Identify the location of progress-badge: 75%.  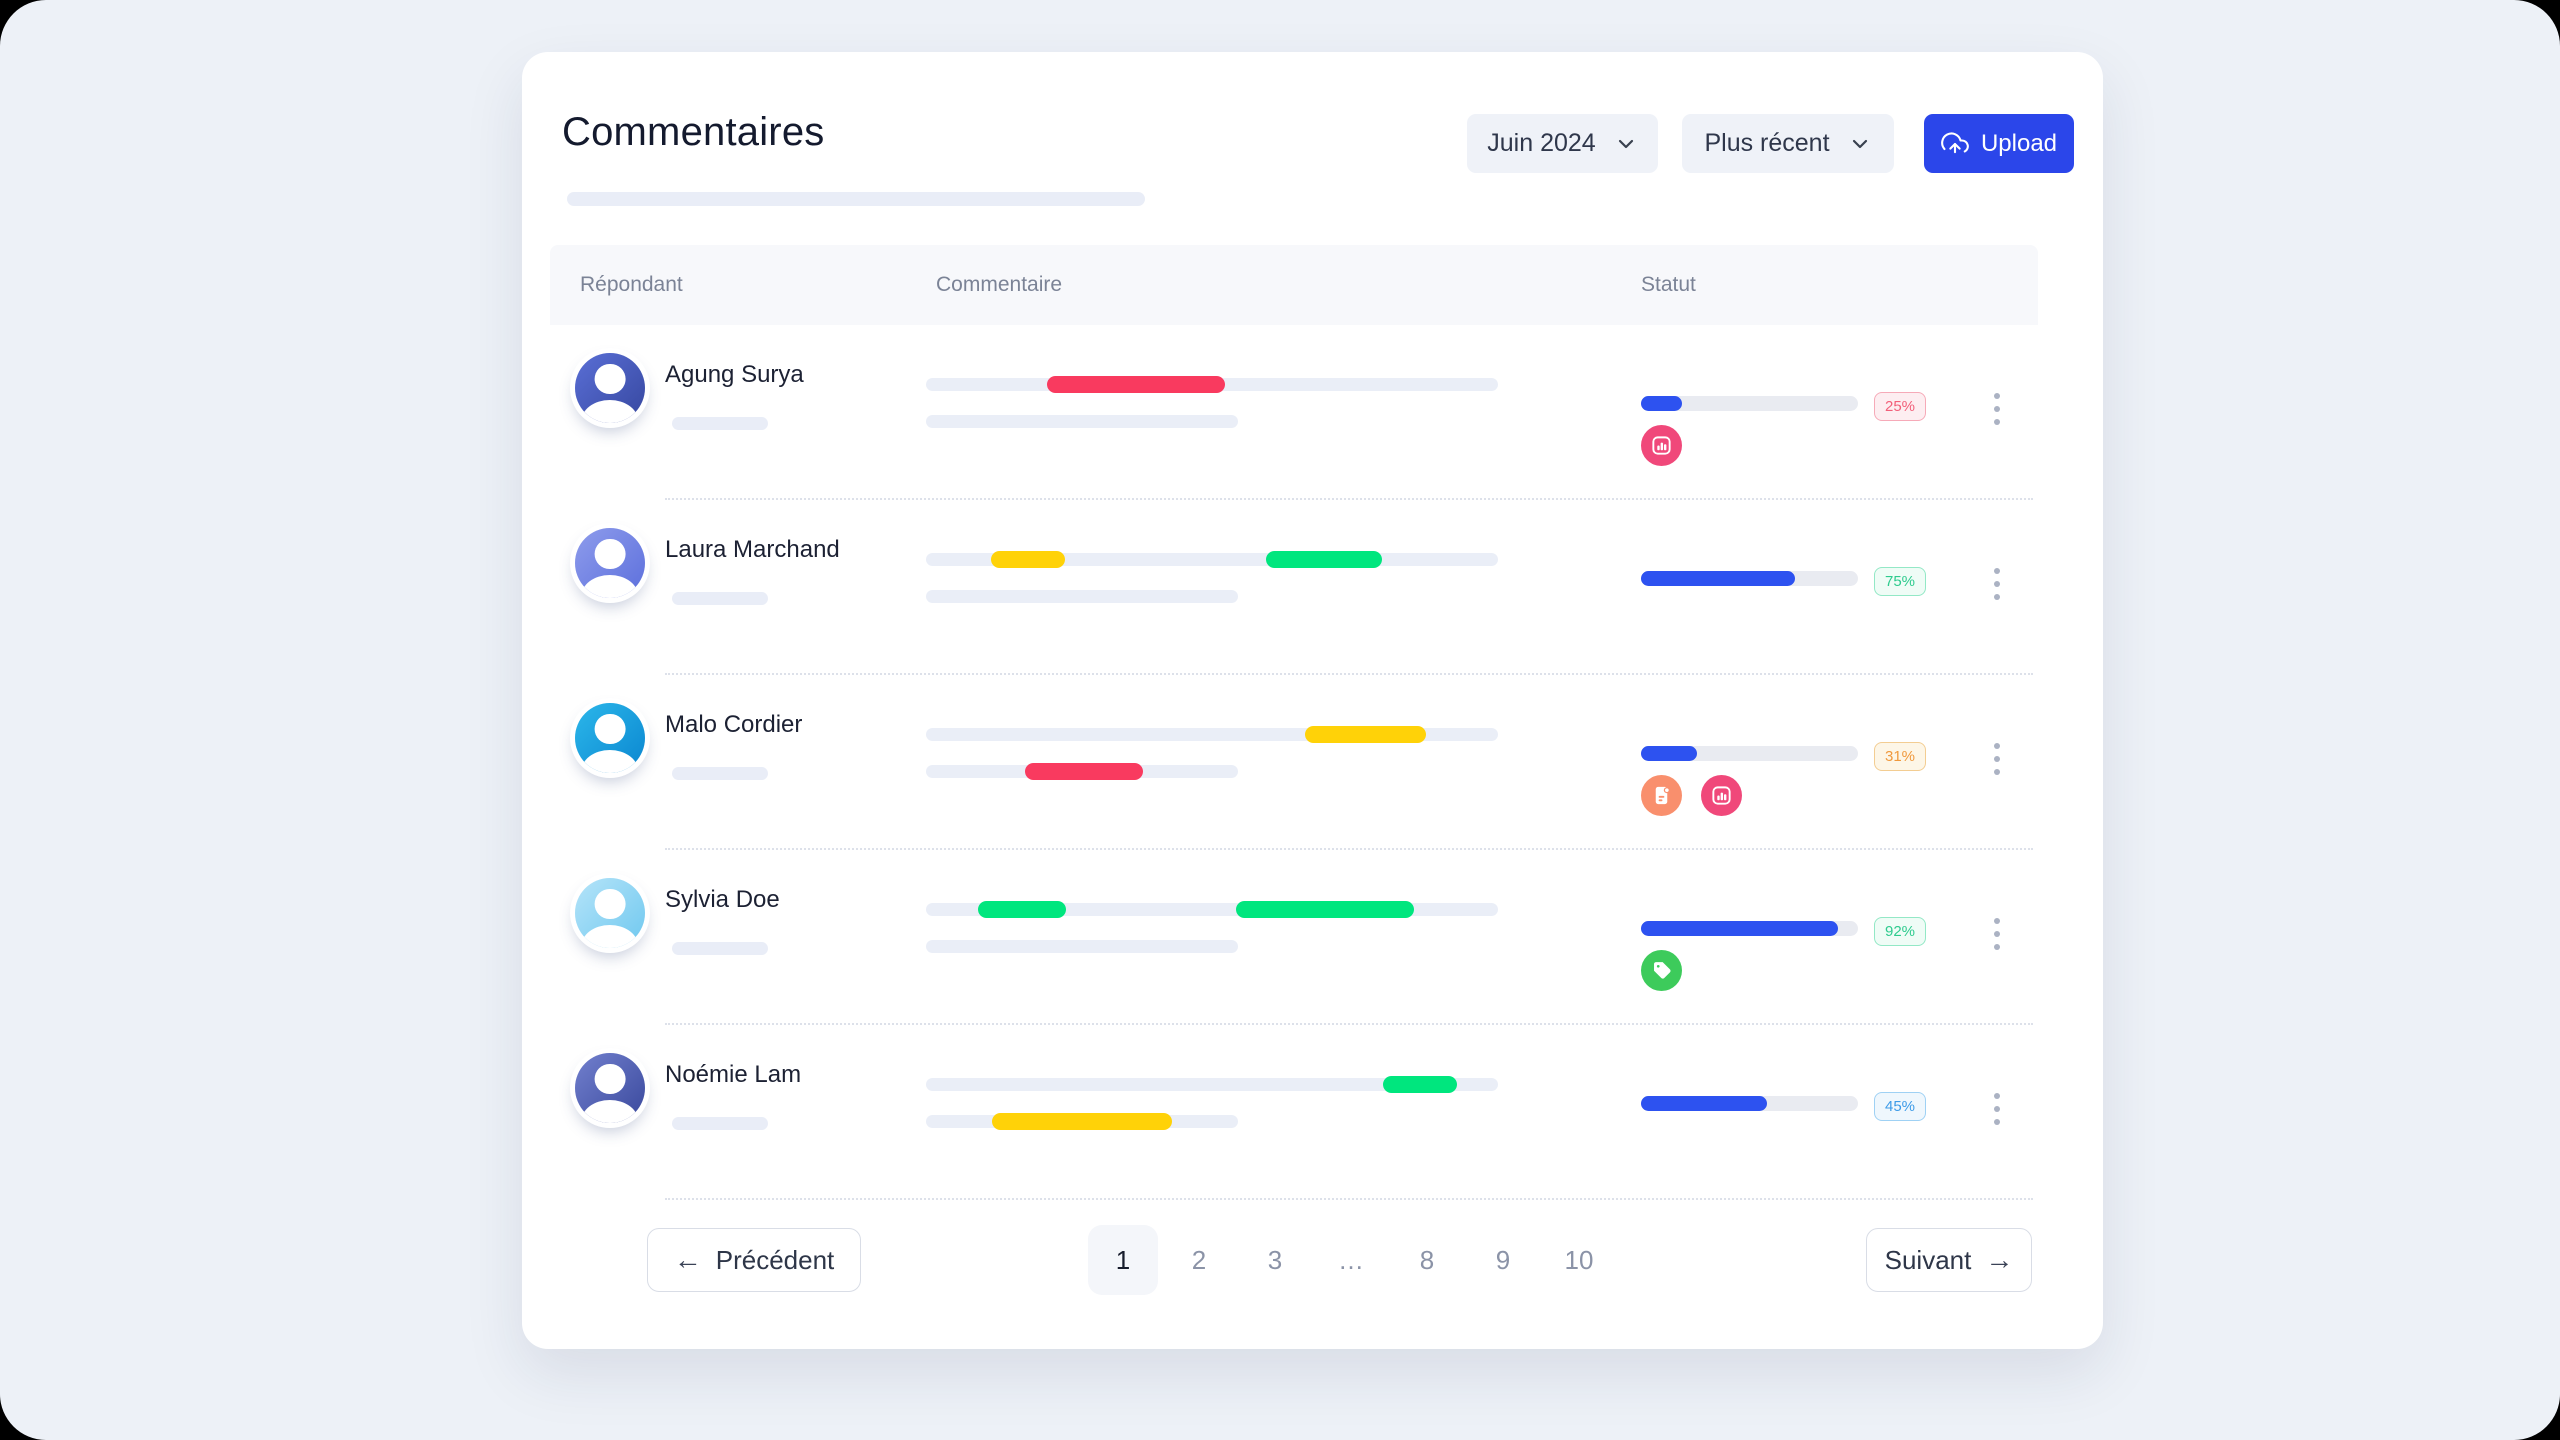
(1900, 581).